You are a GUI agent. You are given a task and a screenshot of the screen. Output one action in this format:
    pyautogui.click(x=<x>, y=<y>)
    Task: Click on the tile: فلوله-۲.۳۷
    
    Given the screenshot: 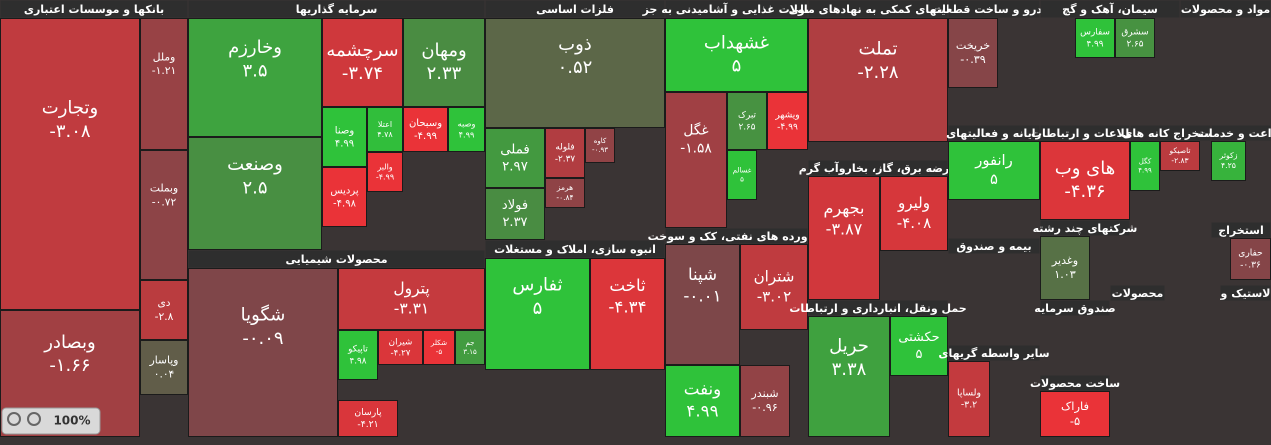 What is the action you would take?
    pyautogui.click(x=565, y=153)
    